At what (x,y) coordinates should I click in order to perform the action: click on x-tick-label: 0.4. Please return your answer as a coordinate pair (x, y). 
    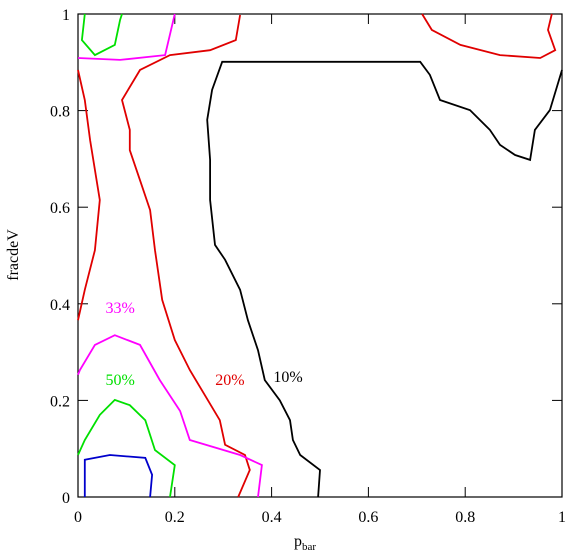
    Looking at the image, I should click on (272, 517).